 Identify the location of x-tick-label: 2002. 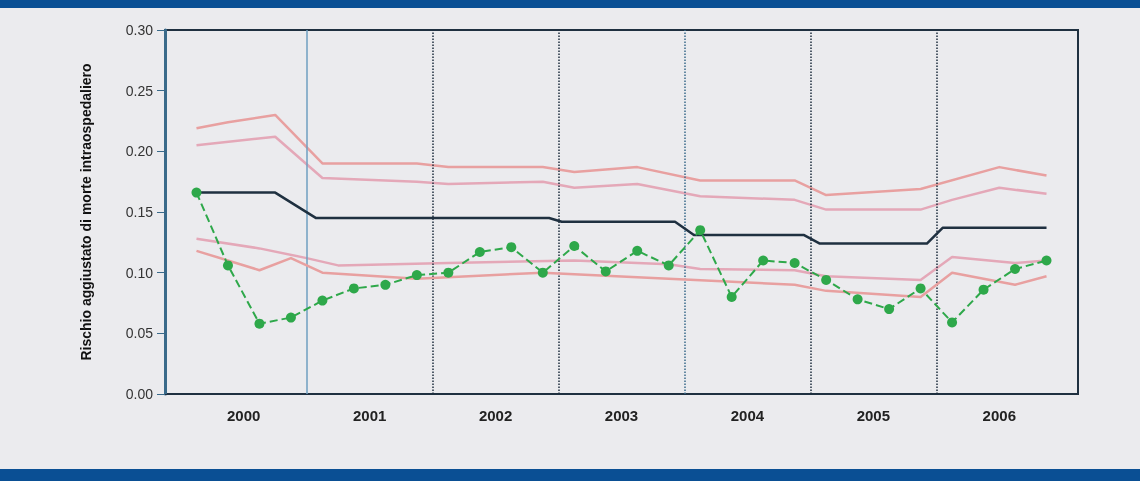
(495, 415).